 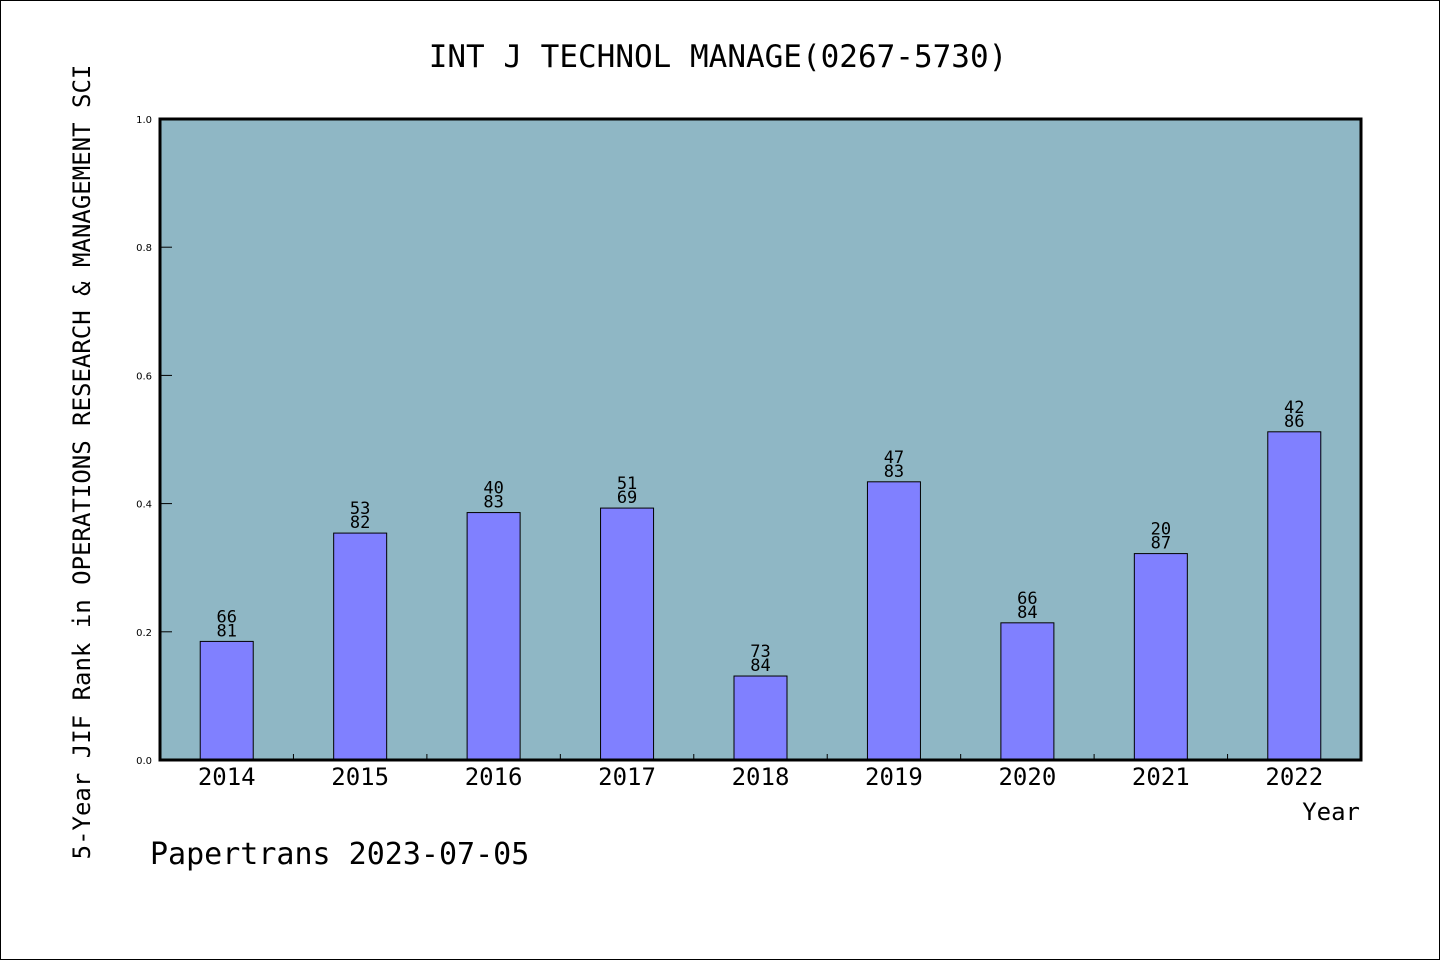 What do you see at coordinates (1331, 812) in the screenshot?
I see `x-axis-label: Year` at bounding box center [1331, 812].